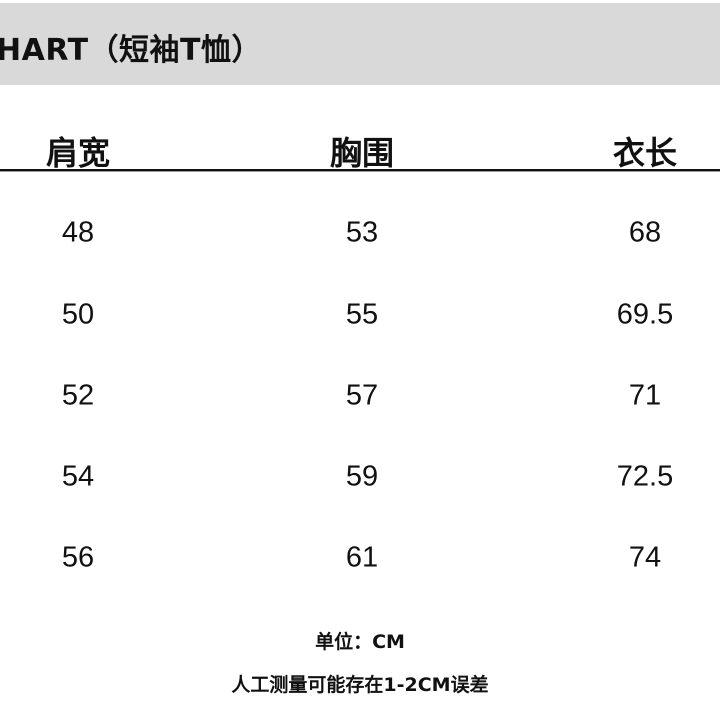 This screenshot has width=720, height=720. Describe the element at coordinates (78, 557) in the screenshot. I see `table-cell: 56` at that location.